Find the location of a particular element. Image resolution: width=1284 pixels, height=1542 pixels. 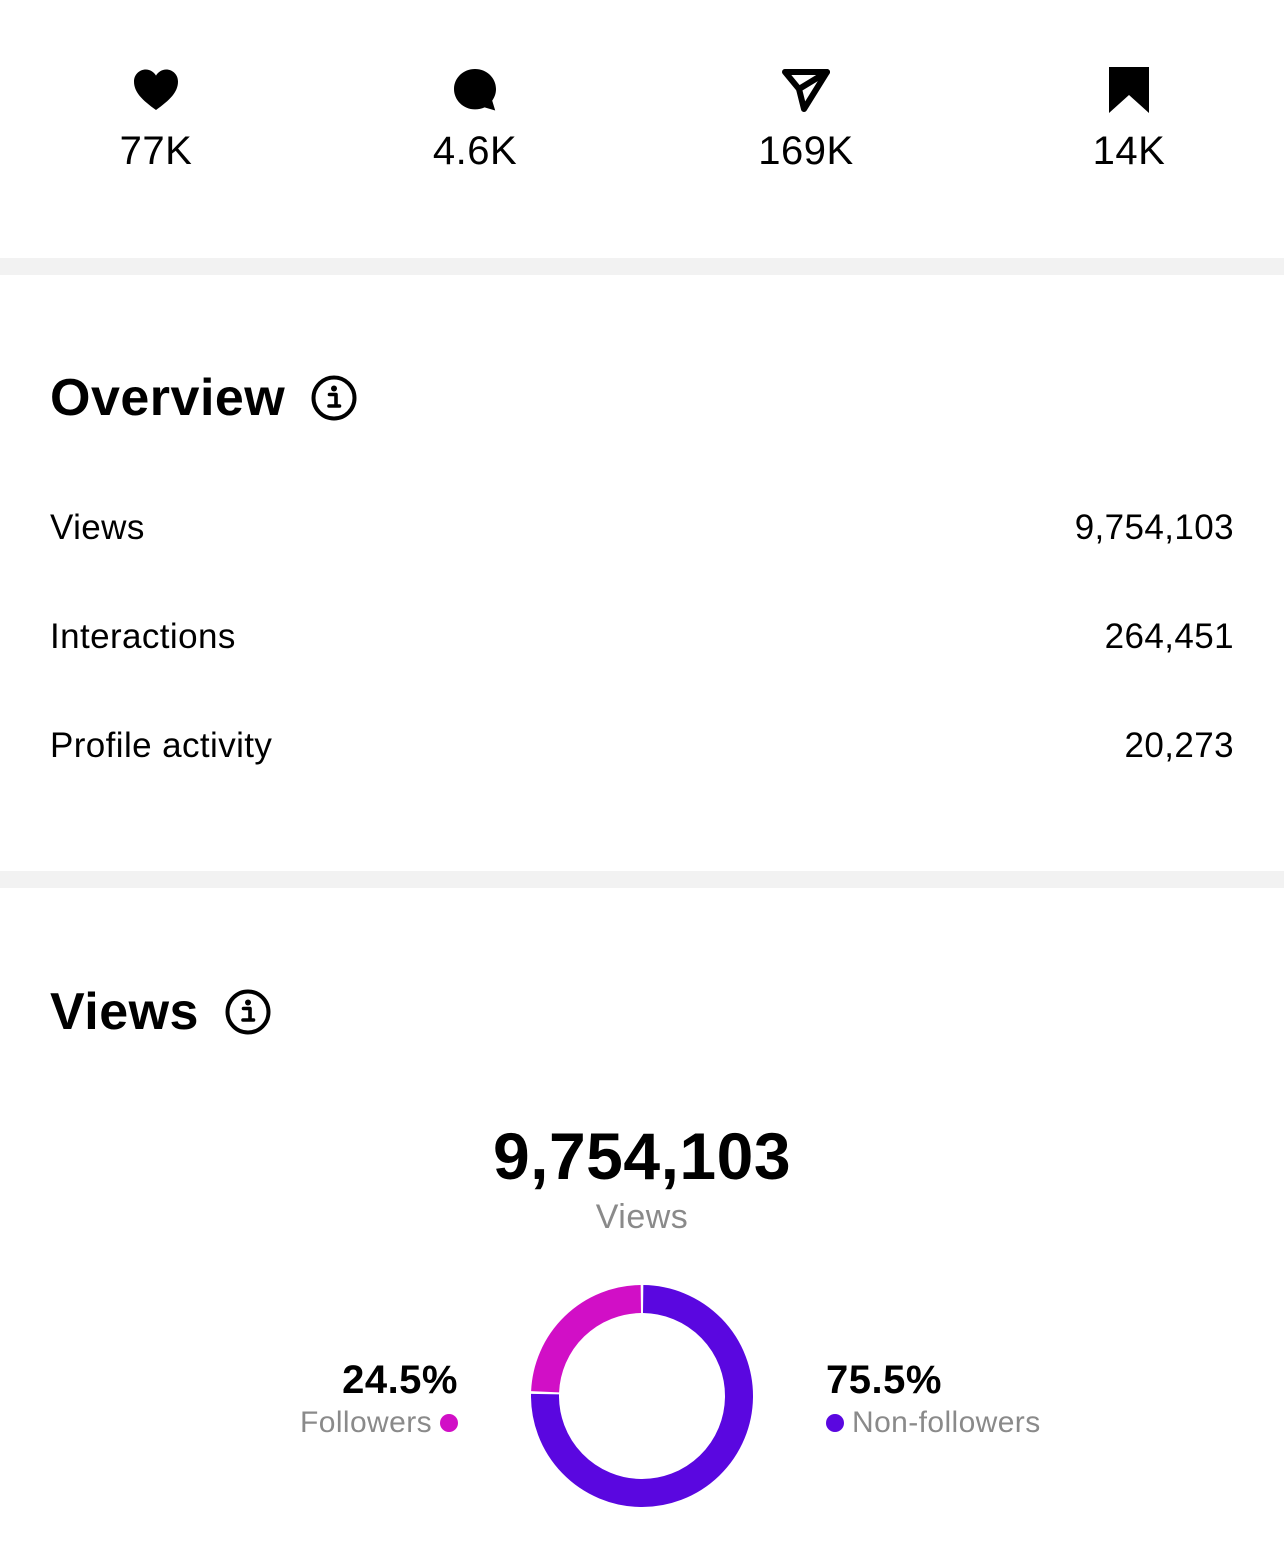

views-header: Views is located at coordinates (160, 1012).